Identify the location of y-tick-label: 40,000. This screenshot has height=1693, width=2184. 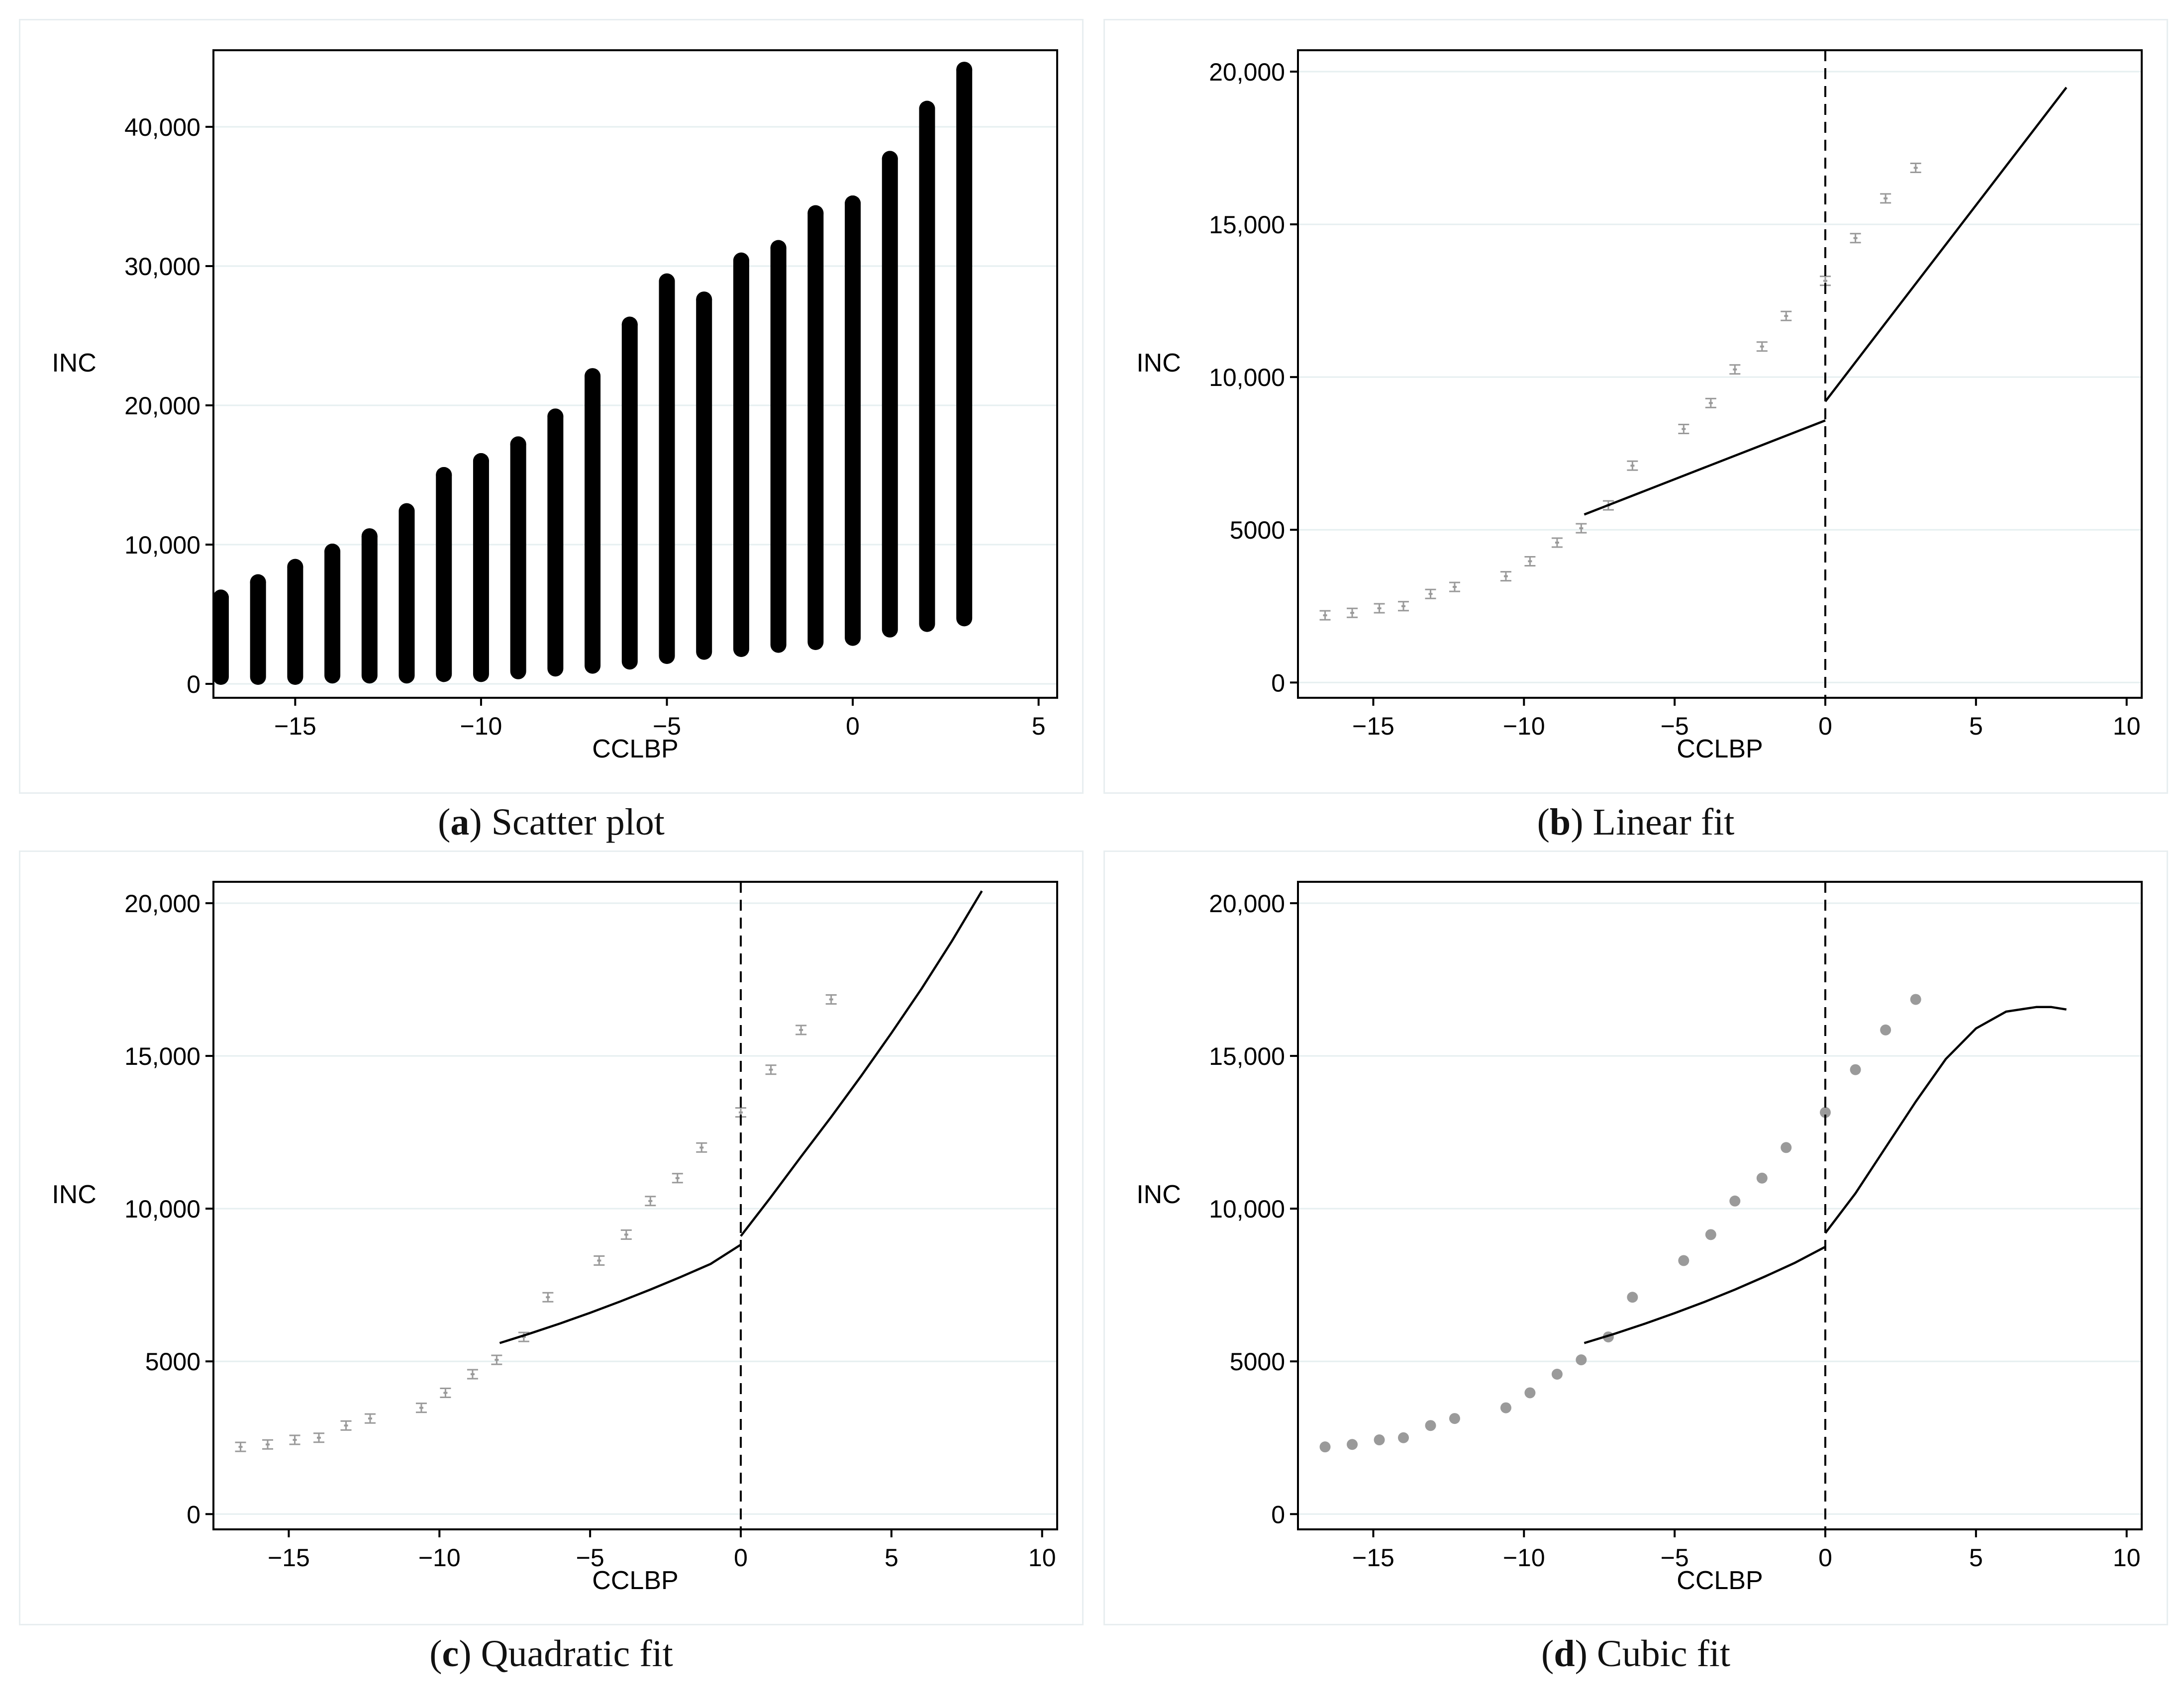
(162, 127).